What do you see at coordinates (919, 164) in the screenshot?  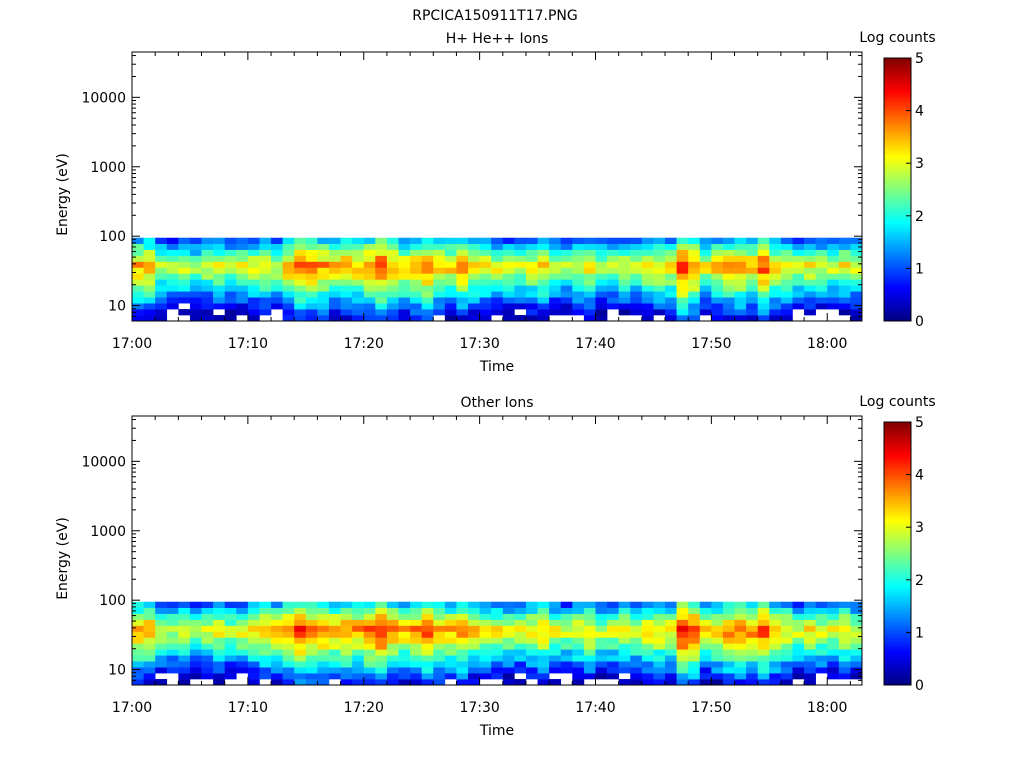 I see `colorbar-tick-label: 3` at bounding box center [919, 164].